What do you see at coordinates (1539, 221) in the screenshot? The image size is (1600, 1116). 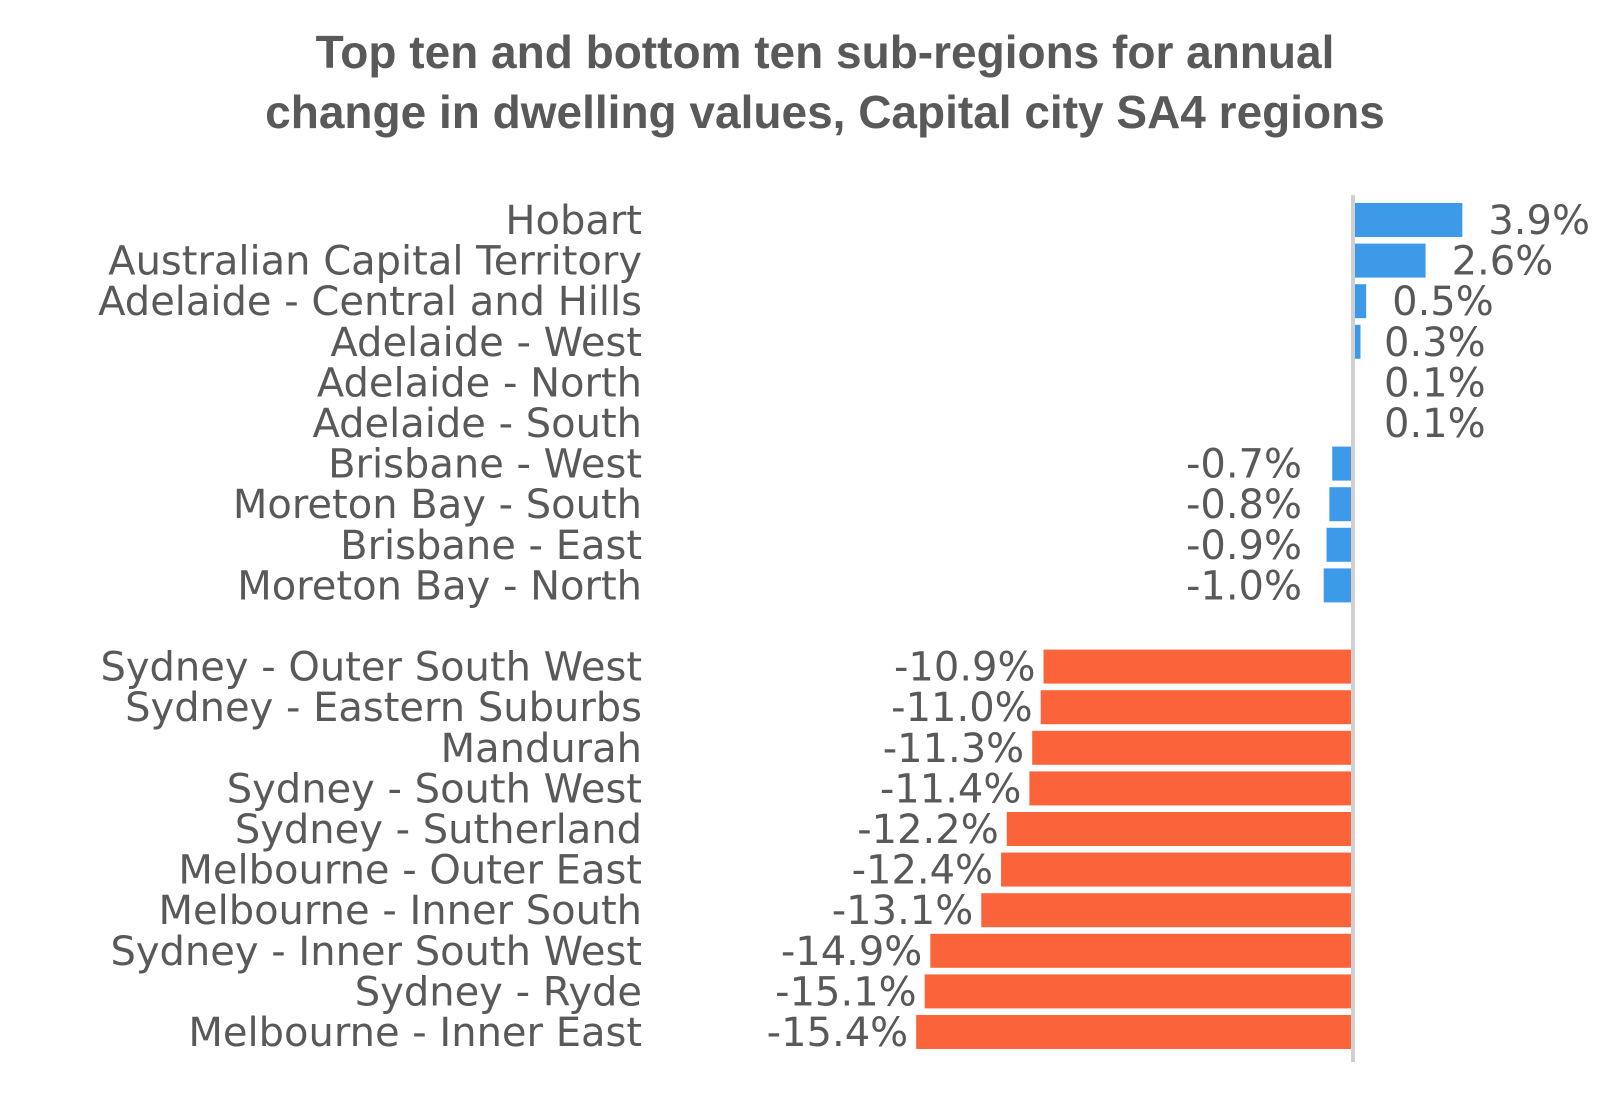 I see `data-label: 3.9%` at bounding box center [1539, 221].